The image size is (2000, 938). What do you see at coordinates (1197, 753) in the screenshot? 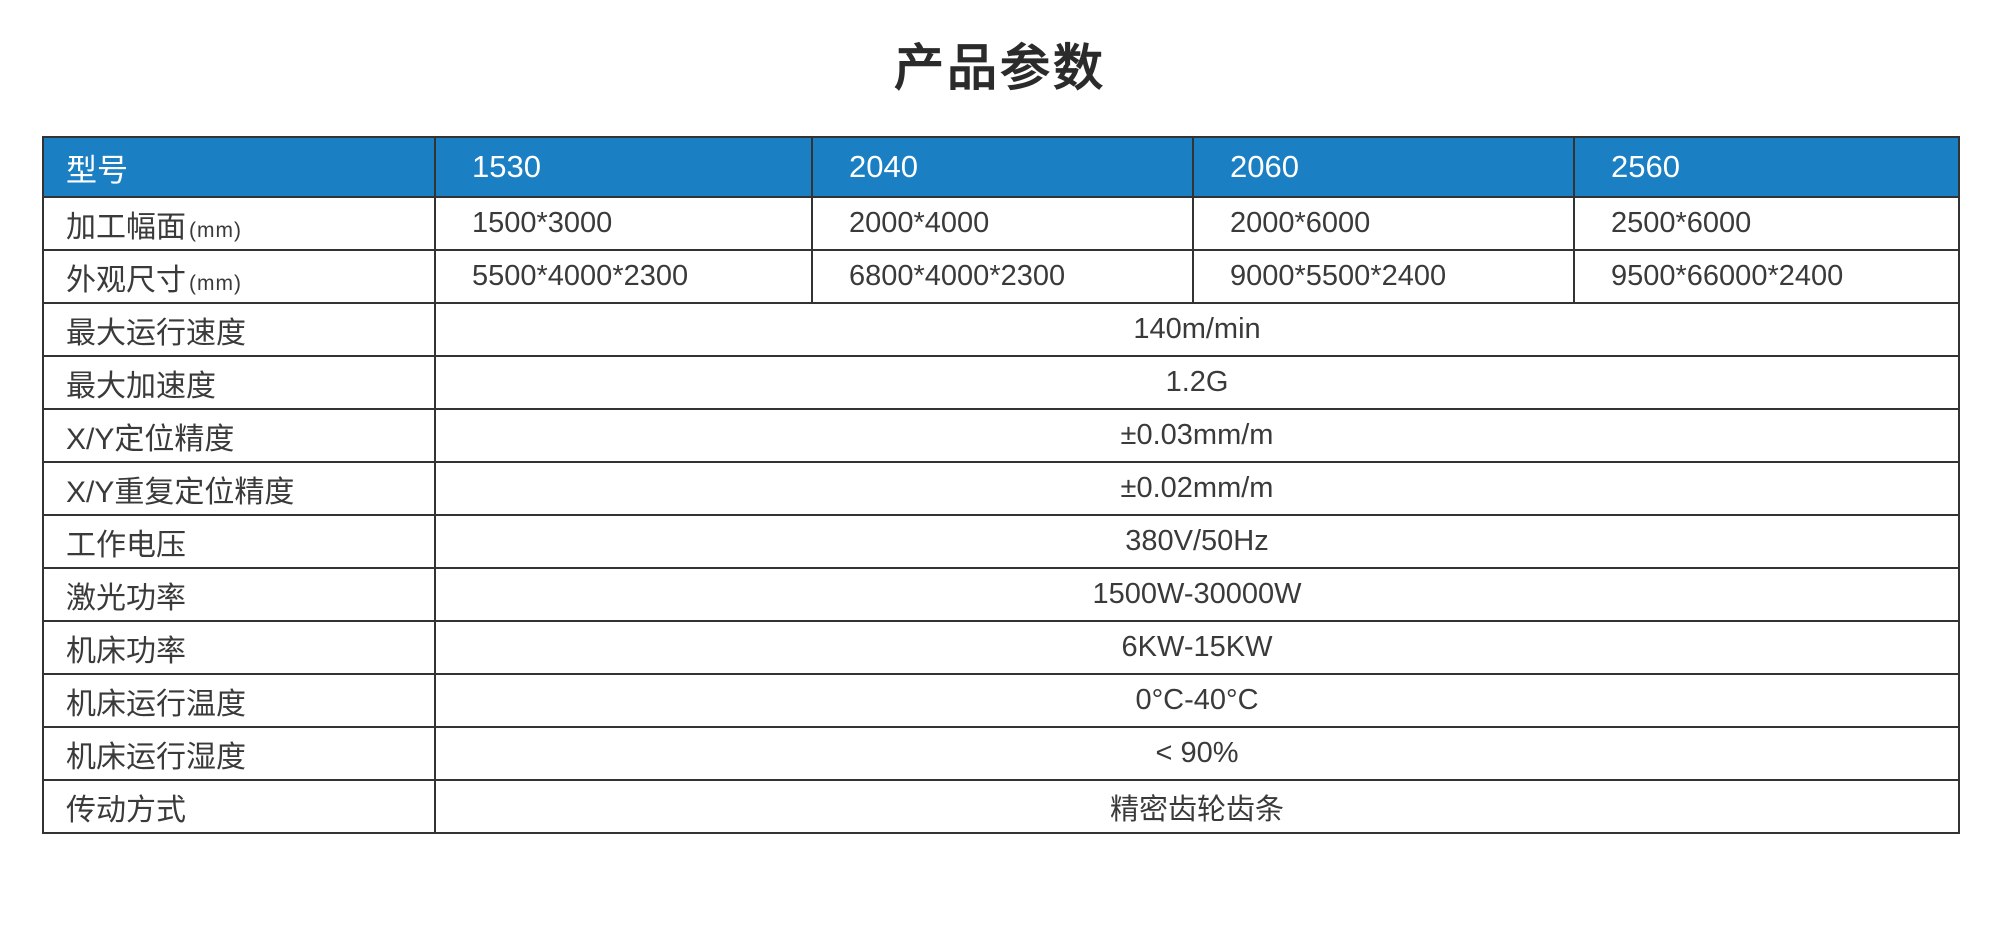
I see `cell-value-merged: < 90%` at bounding box center [1197, 753].